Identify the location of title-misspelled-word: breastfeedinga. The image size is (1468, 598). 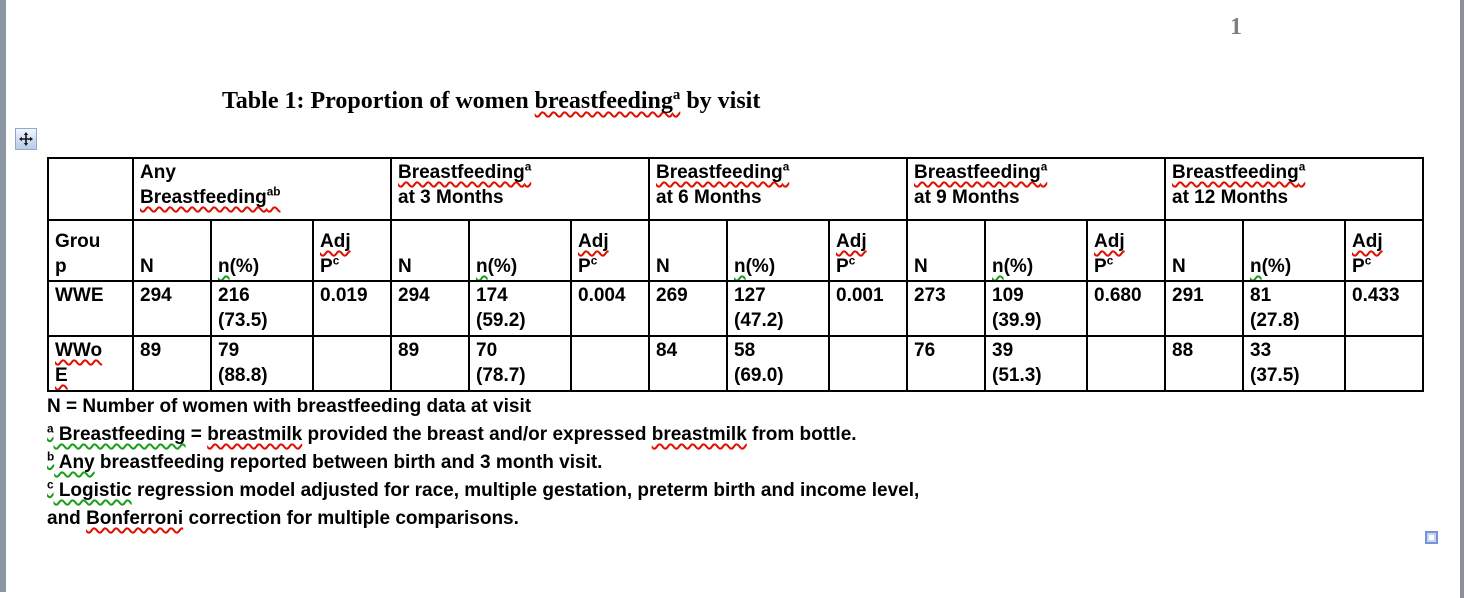
(607, 100).